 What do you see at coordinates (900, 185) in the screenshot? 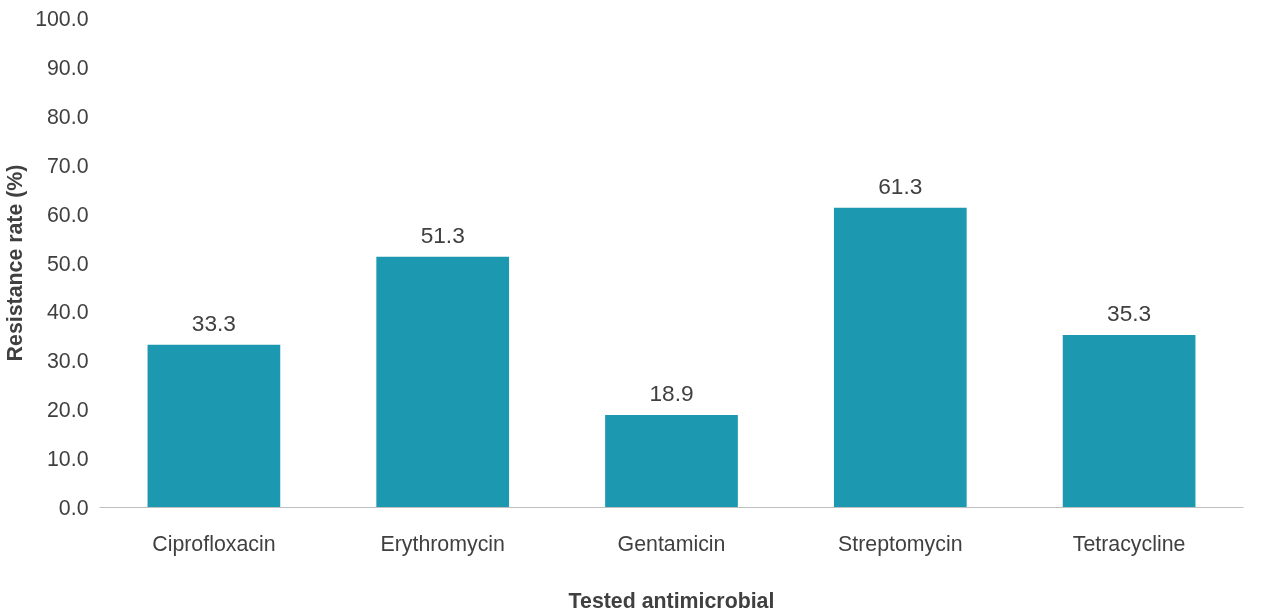
I see `data-label: 61.3` at bounding box center [900, 185].